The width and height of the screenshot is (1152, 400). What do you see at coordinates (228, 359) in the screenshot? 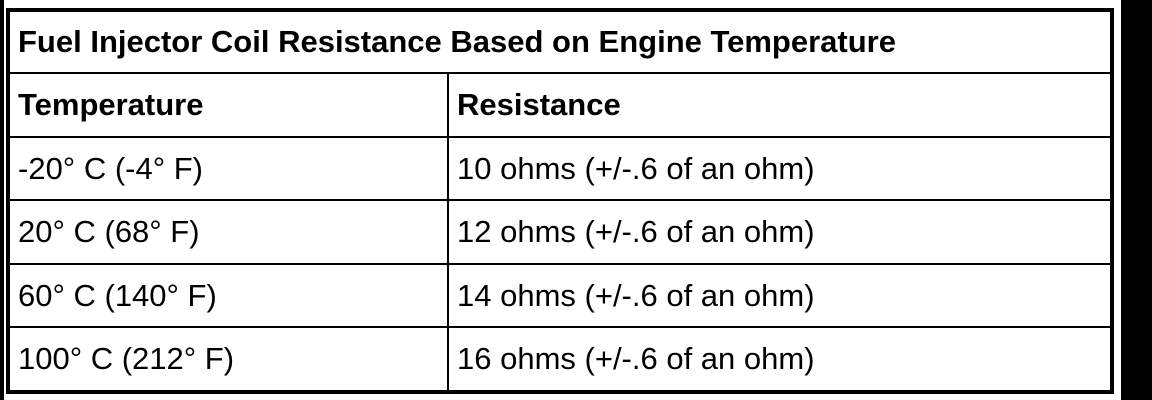
I see `cell: 100° C (212° F)` at bounding box center [228, 359].